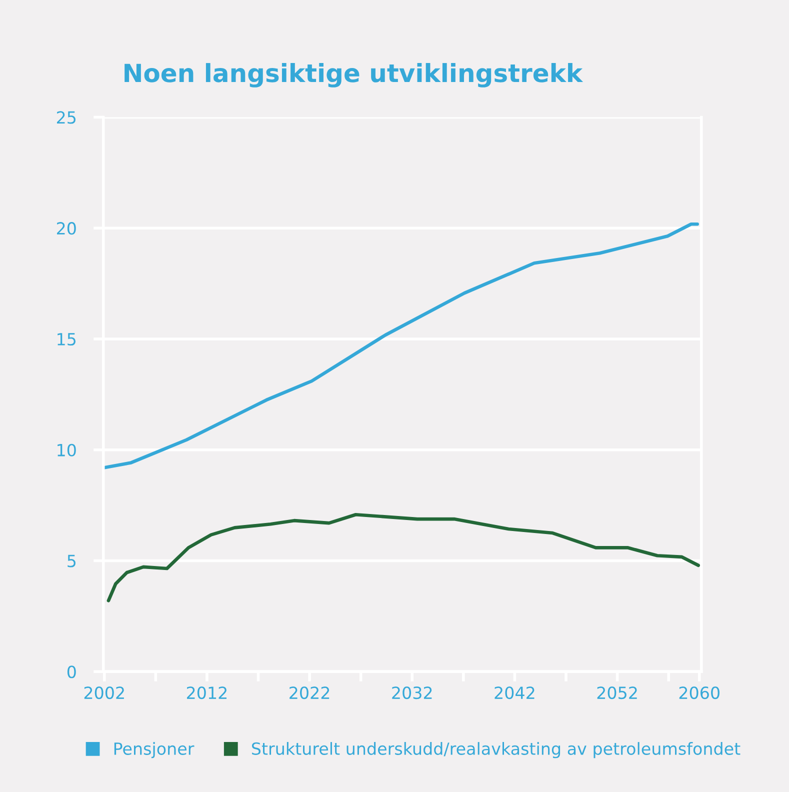  I want to click on x-tick-label: 2060, so click(699, 693).